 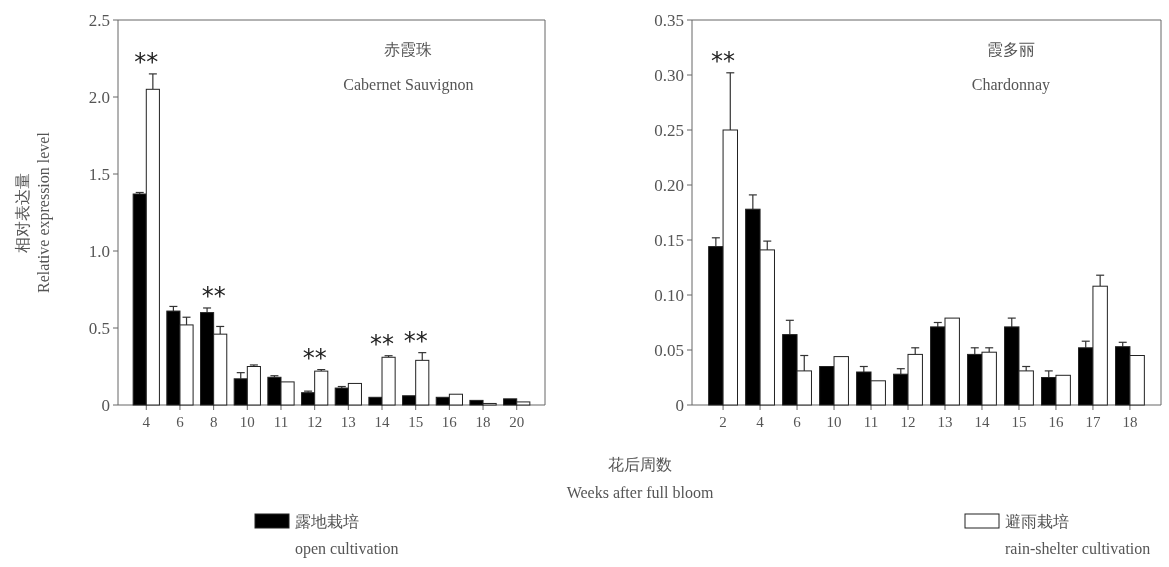 I want to click on y-tick-label: 0.35, so click(x=669, y=20).